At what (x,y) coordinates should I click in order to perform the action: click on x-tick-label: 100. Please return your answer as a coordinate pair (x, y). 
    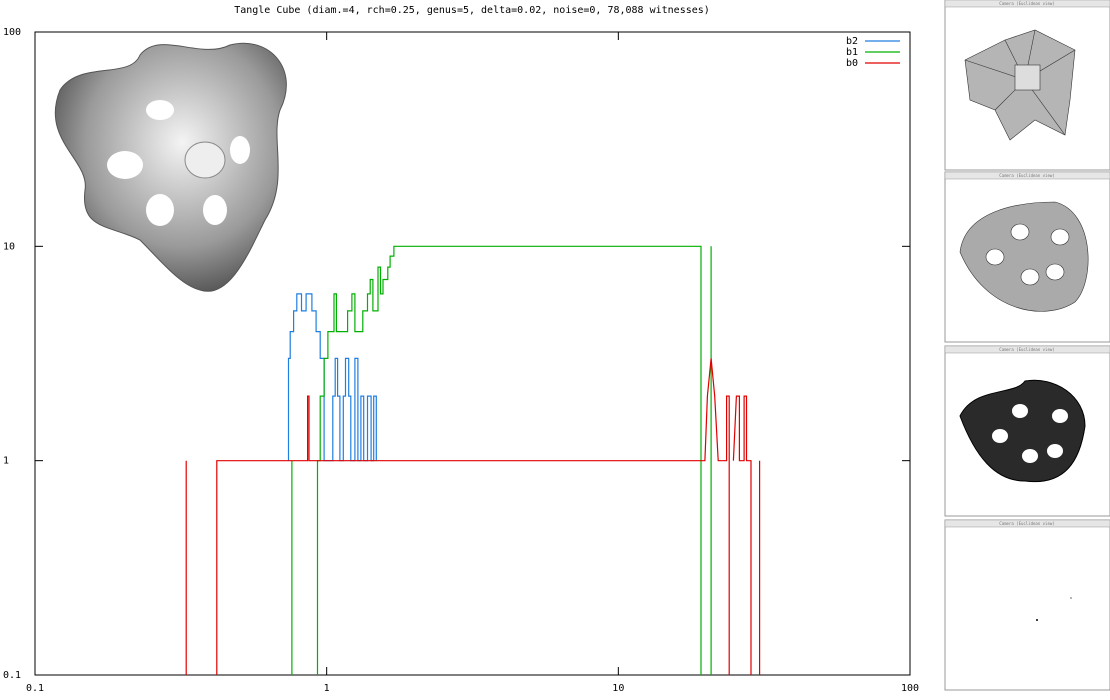
    Looking at the image, I should click on (910, 688).